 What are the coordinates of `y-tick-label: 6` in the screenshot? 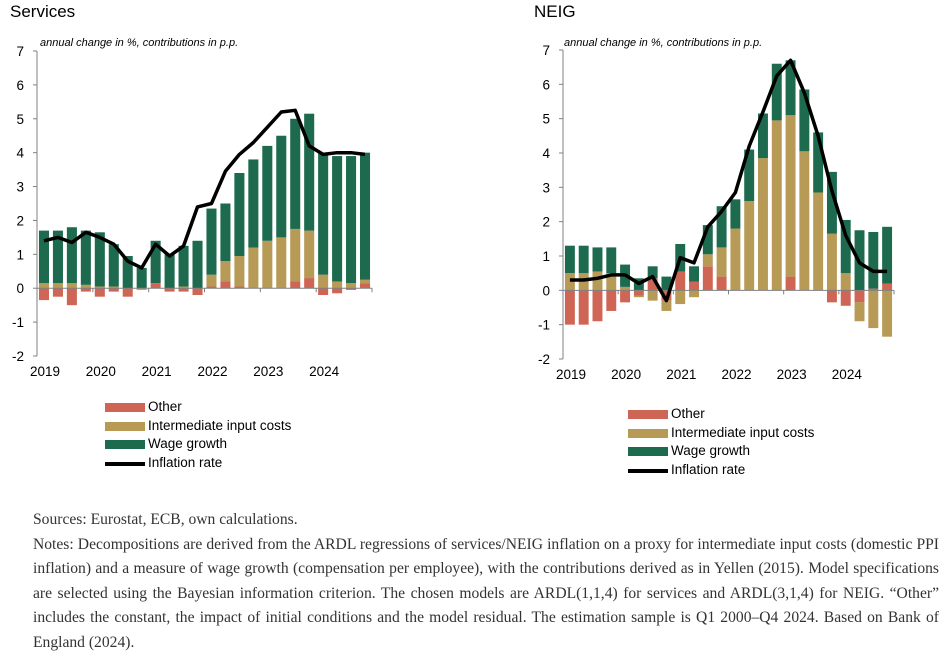 It's located at (20, 85).